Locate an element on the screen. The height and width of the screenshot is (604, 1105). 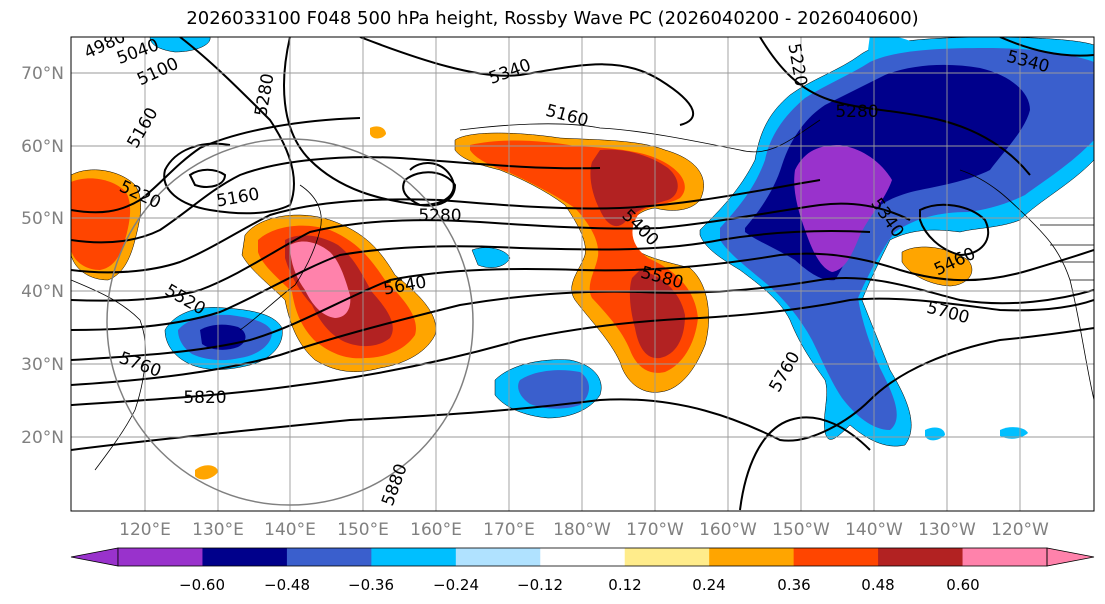
colorbar-tick-label: −0.24 is located at coordinates (456, 585).